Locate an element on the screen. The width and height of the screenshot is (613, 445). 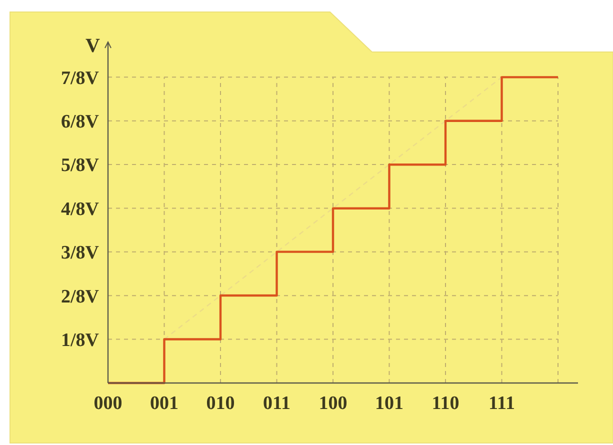
y-axis-title: V is located at coordinates (93, 46).